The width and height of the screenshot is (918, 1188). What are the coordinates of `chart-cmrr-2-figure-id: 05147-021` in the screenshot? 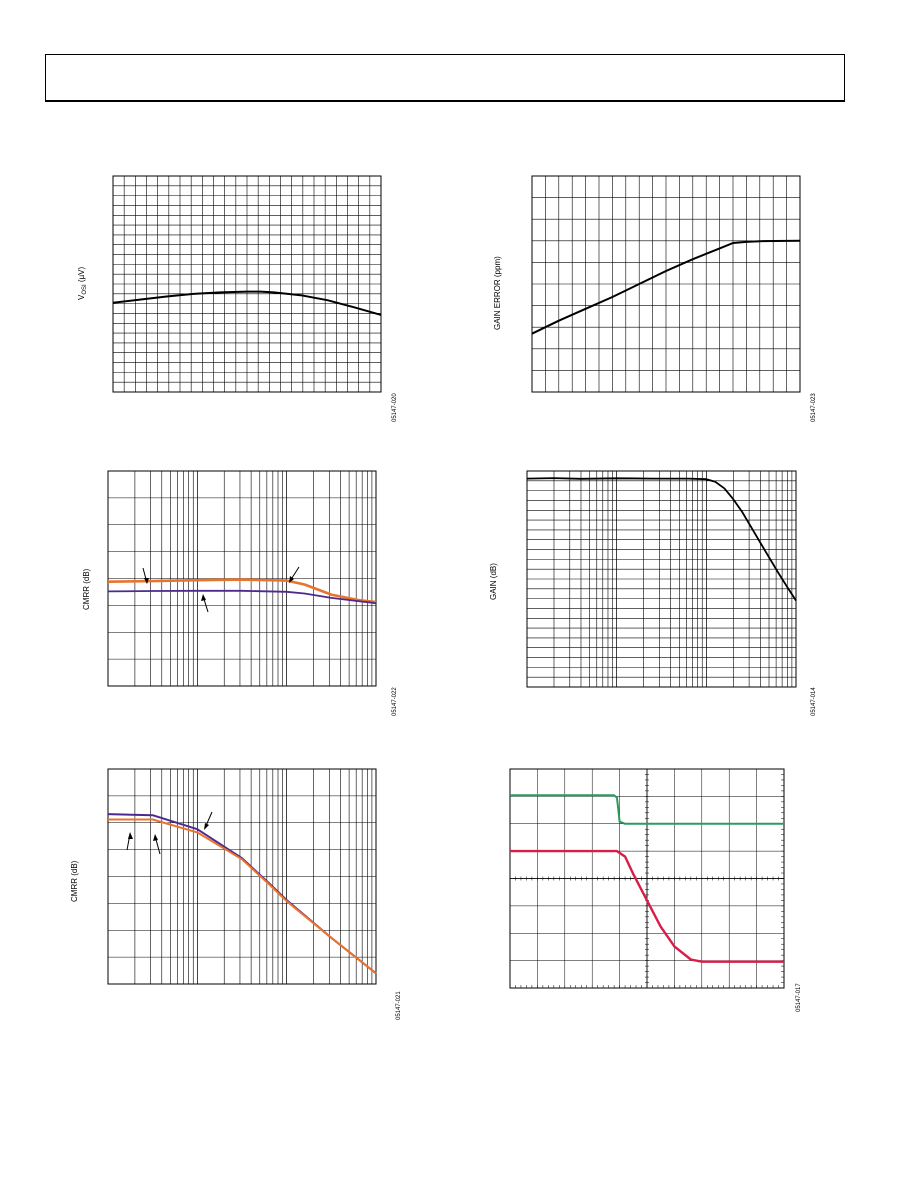 It's located at (399, 1005).